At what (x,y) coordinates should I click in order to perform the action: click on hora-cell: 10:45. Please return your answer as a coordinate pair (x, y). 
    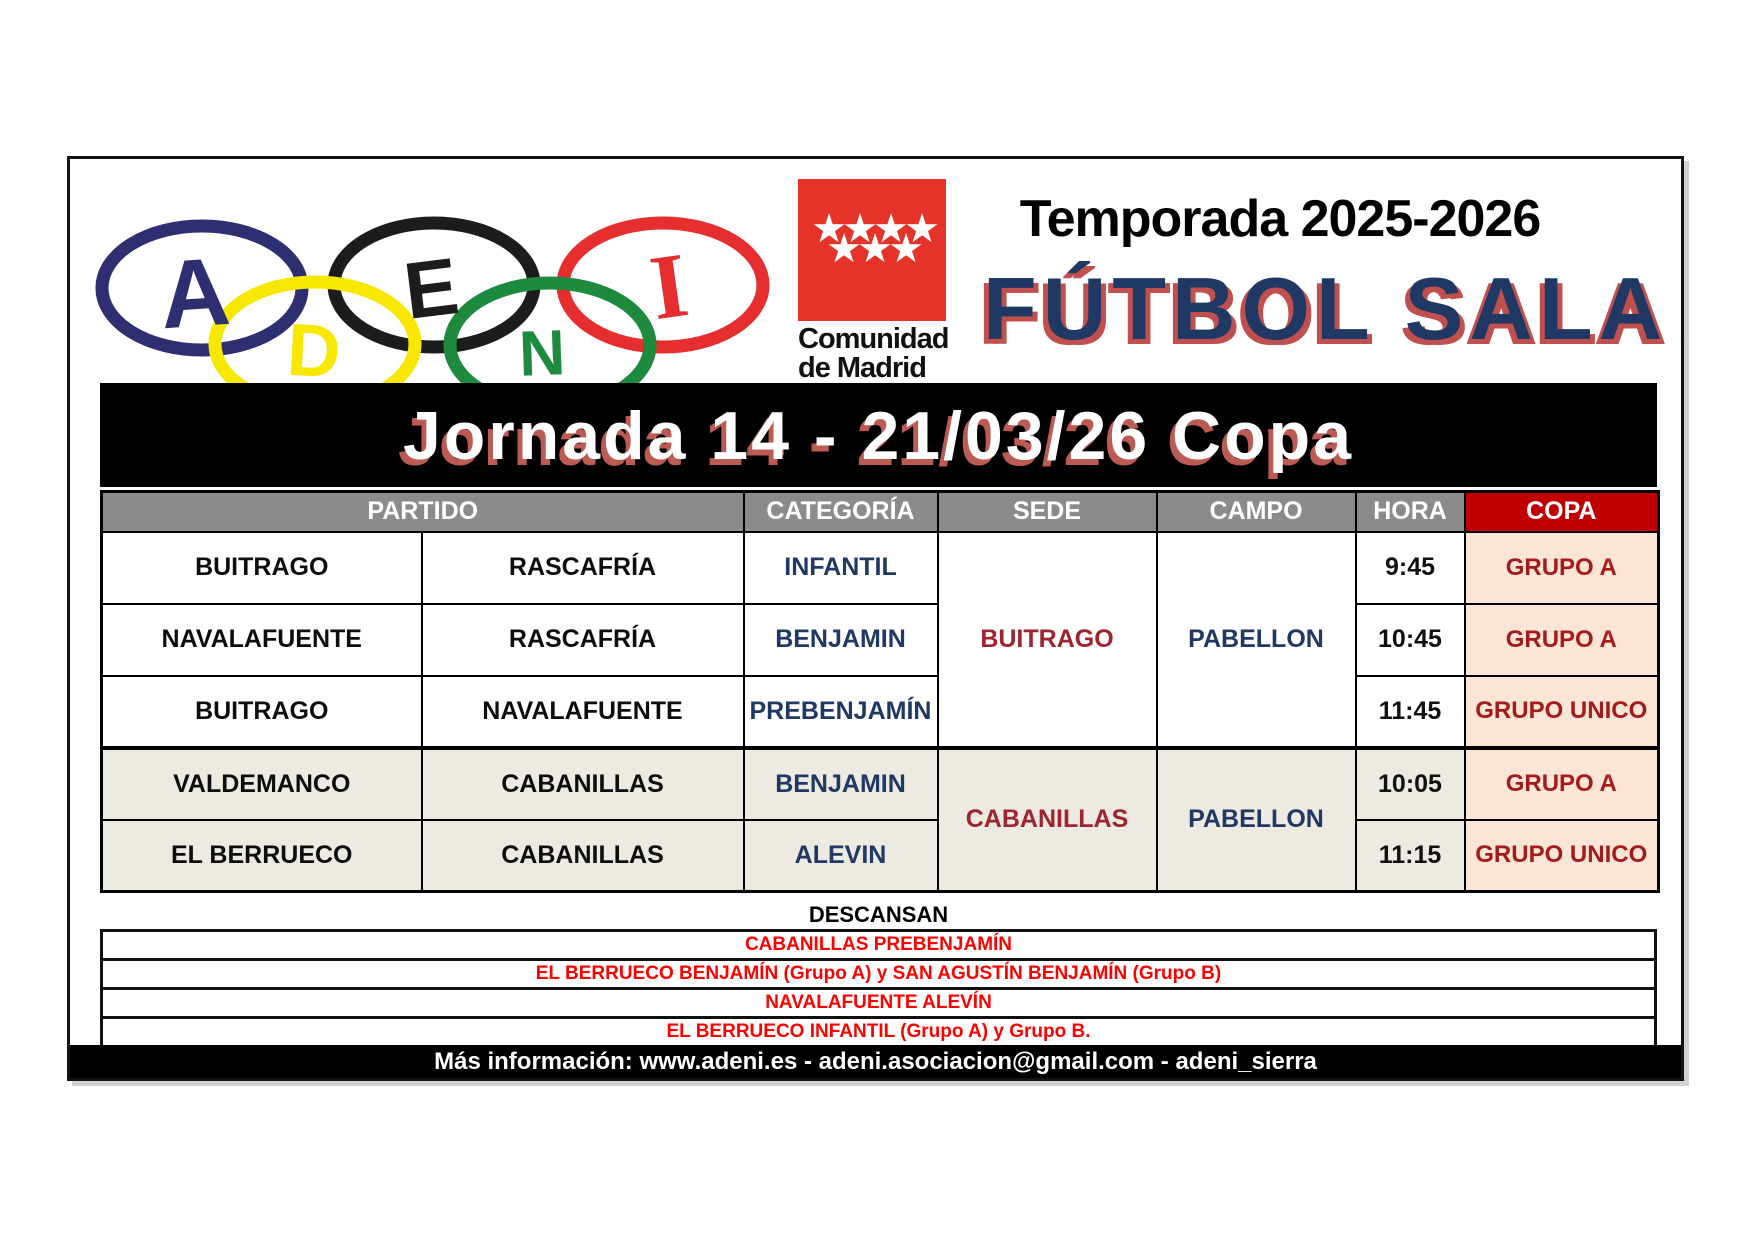
    Looking at the image, I should click on (1410, 639).